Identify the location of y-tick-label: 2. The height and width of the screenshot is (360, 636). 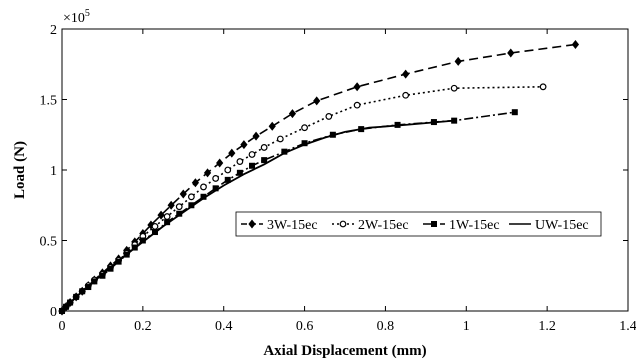
(53, 30).